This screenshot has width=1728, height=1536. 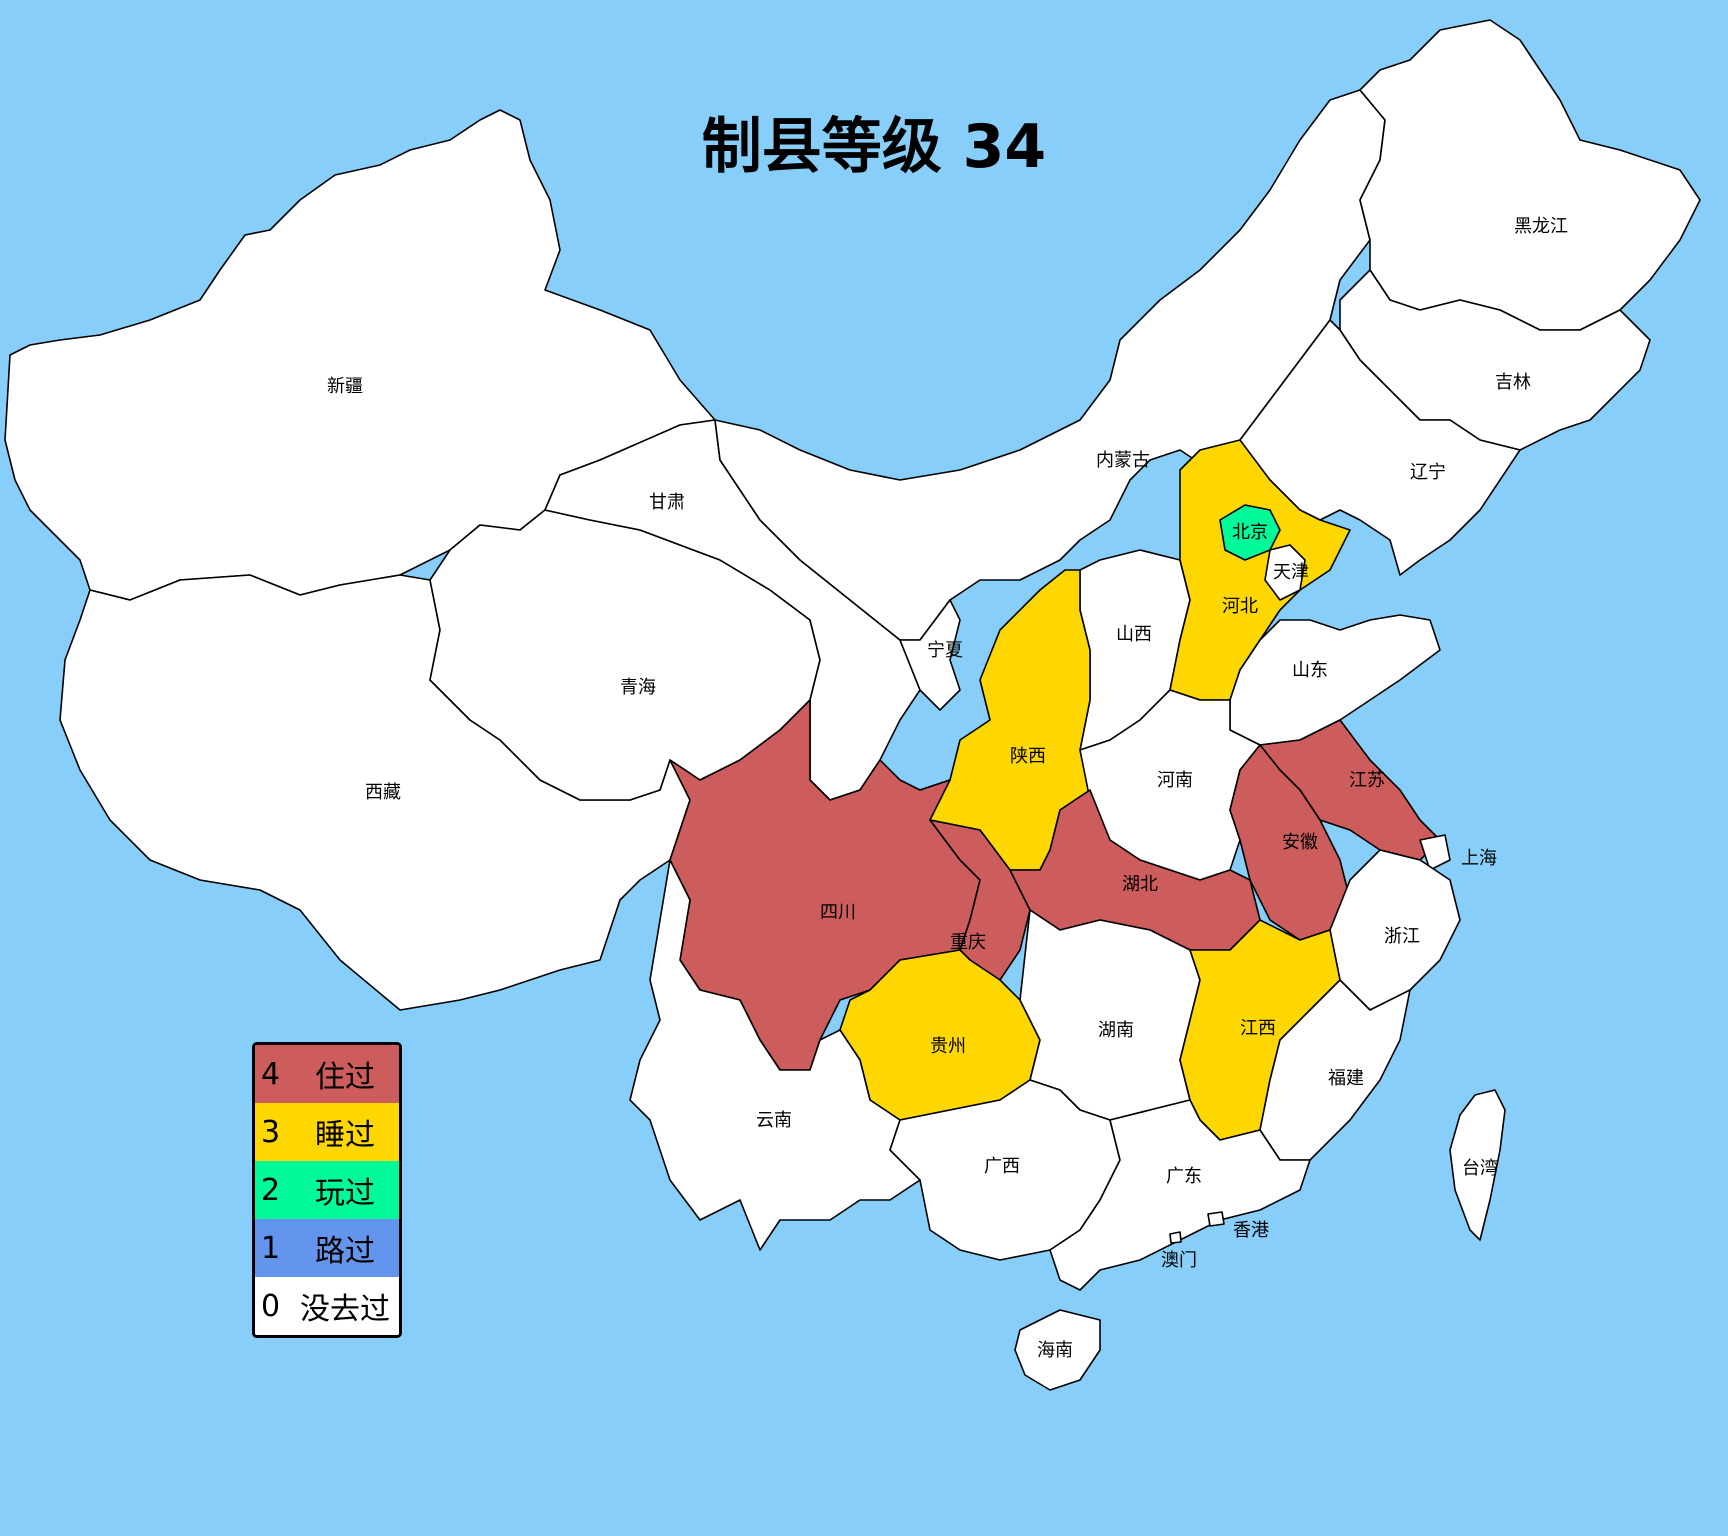 What do you see at coordinates (968, 942) in the screenshot?
I see `label-chongqing: 重庆` at bounding box center [968, 942].